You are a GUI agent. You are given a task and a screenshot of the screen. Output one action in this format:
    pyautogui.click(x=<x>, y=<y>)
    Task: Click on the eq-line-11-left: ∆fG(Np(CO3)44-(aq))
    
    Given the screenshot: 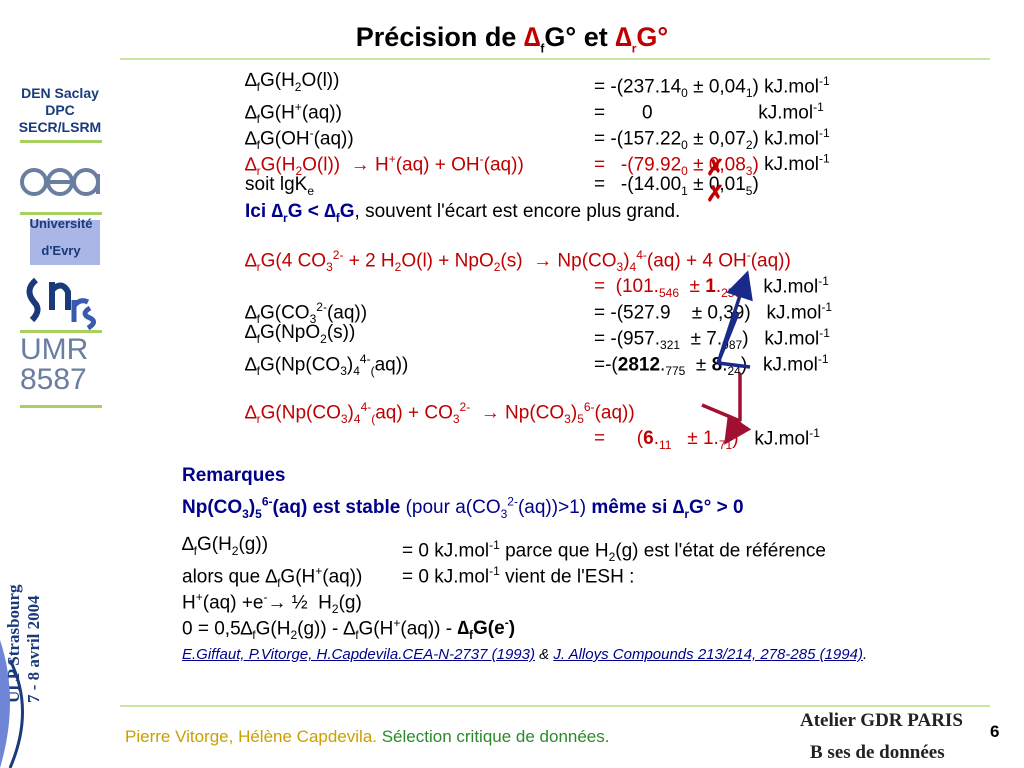 What is the action you would take?
    pyautogui.click(x=327, y=365)
    